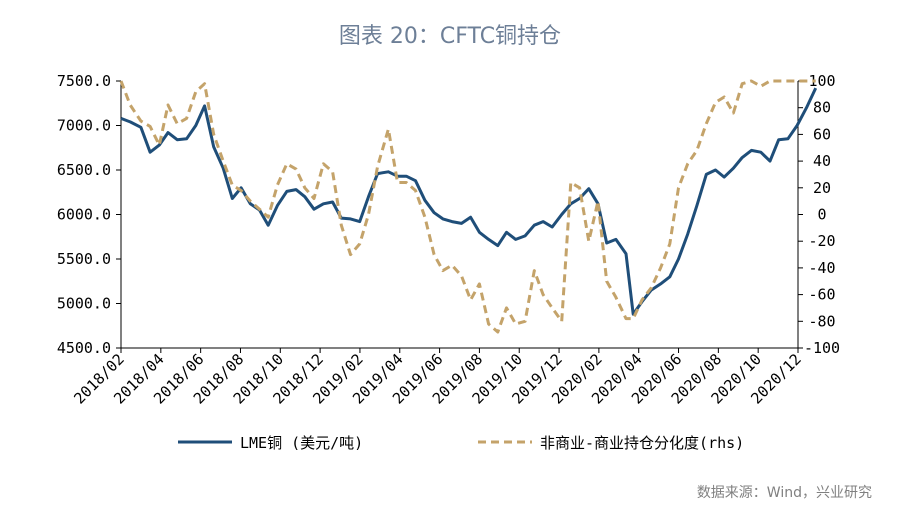  I want to click on y-left-tick-label: 7500.0, so click(84, 81).